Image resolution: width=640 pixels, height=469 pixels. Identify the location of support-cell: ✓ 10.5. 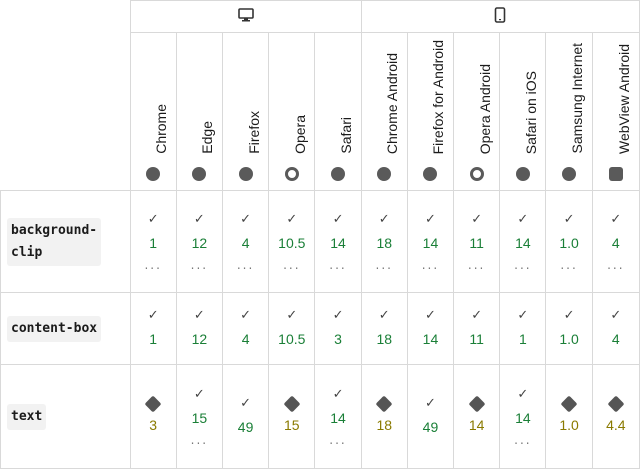
(292, 328).